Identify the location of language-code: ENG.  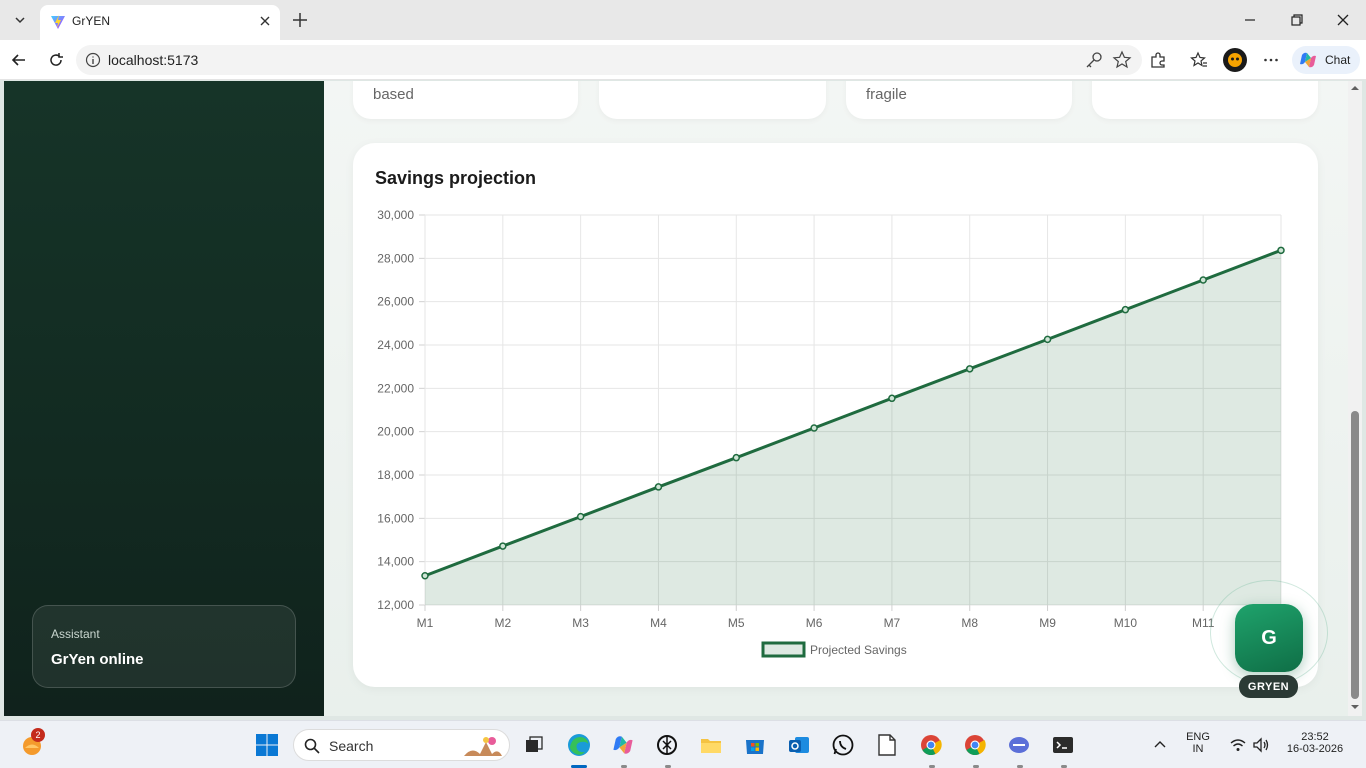
(1198, 737).